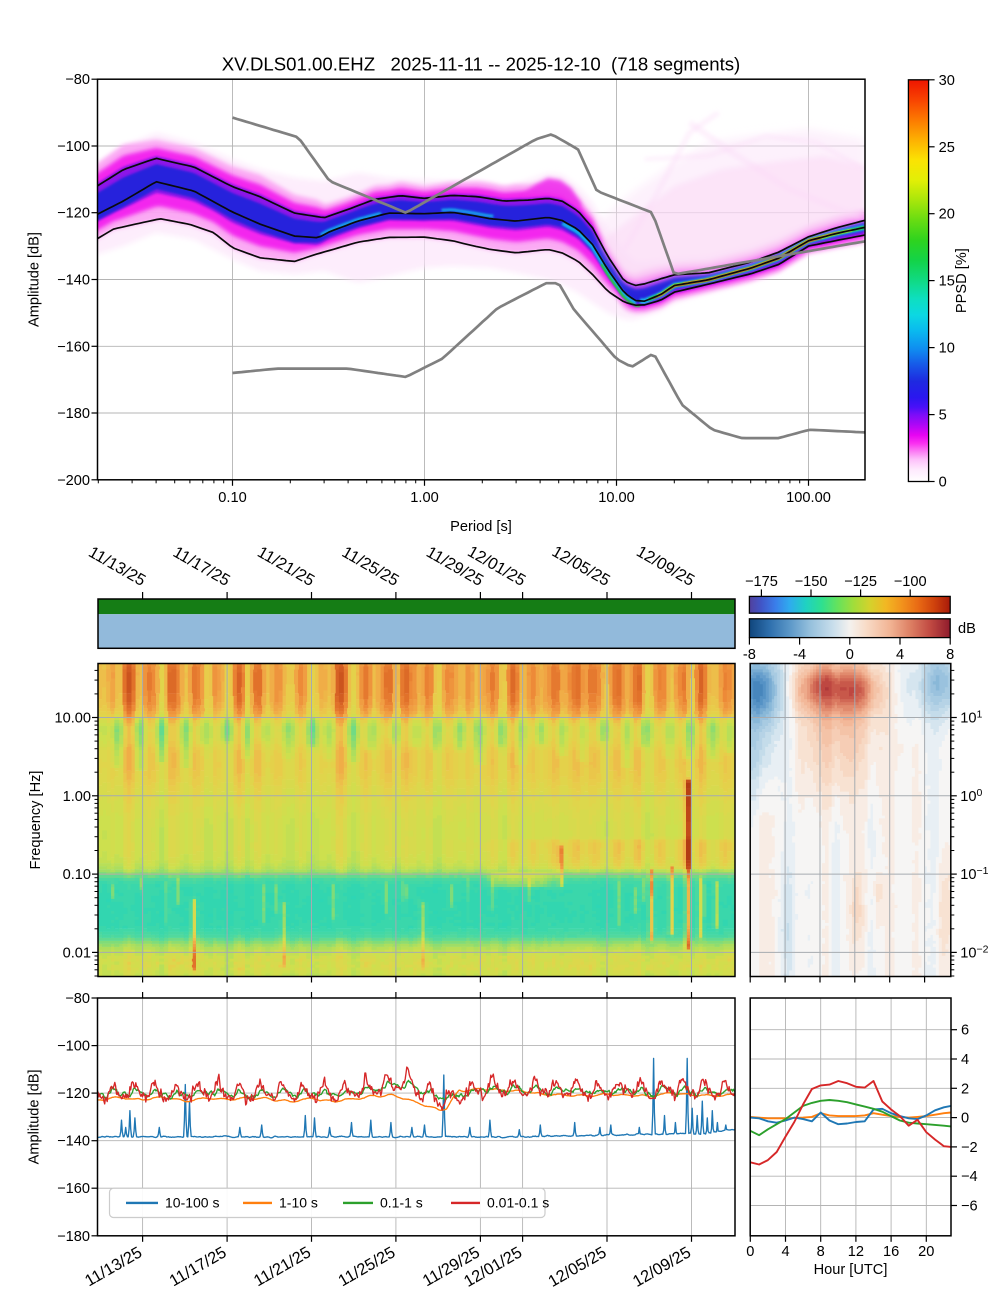 This screenshot has width=1000, height=1305. I want to click on svg-text: −6, so click(969, 1207).